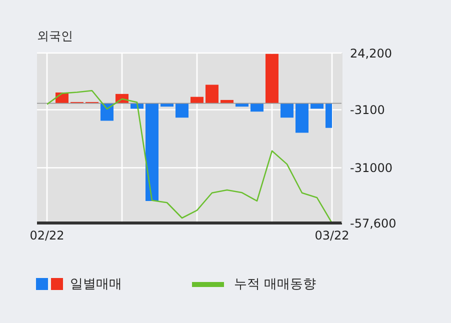 The height and width of the screenshot is (323, 451). Describe the element at coordinates (371, 53) in the screenshot. I see `y-tick-label: 24,200` at that location.